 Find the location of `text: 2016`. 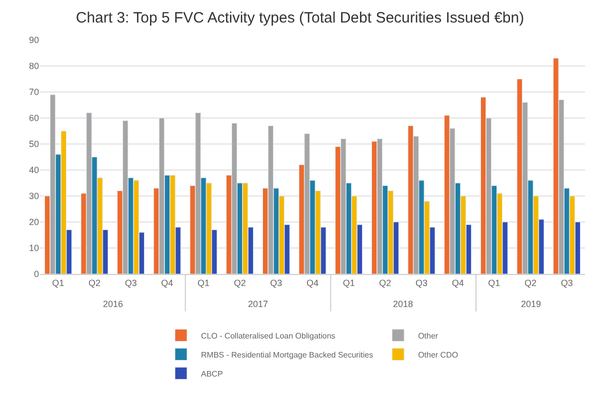

text: 2016 is located at coordinates (113, 304).